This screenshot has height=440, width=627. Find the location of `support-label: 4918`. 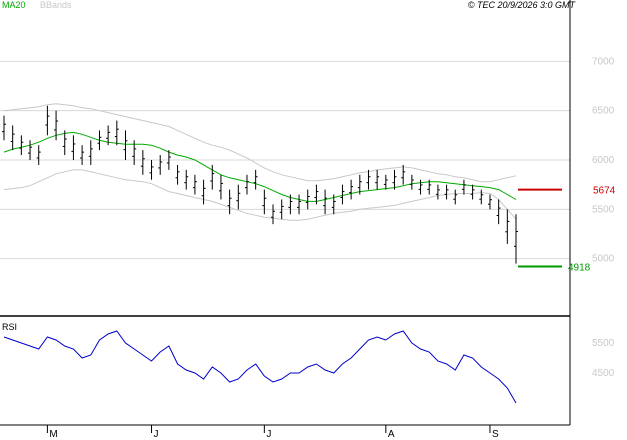

support-label: 4918 is located at coordinates (579, 268).